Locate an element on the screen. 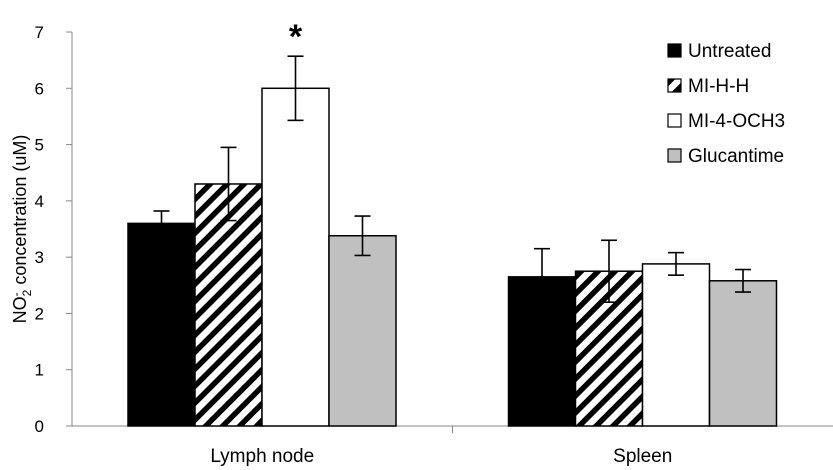 This screenshot has width=833, height=470. x-category-label: Spleen is located at coordinates (642, 456).